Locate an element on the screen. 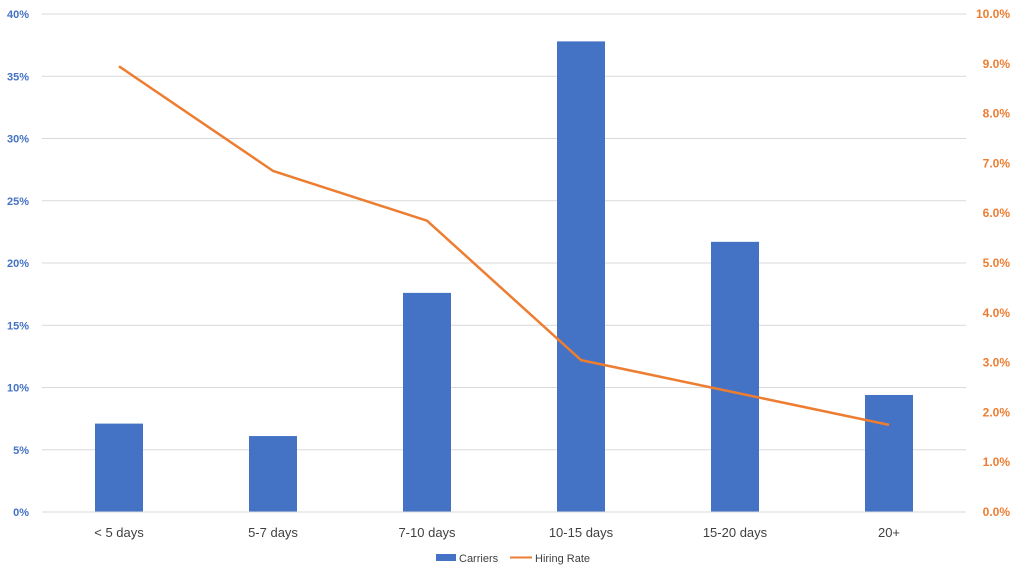 The image size is (1024, 576). right-tick-label: 2.0% is located at coordinates (997, 412).